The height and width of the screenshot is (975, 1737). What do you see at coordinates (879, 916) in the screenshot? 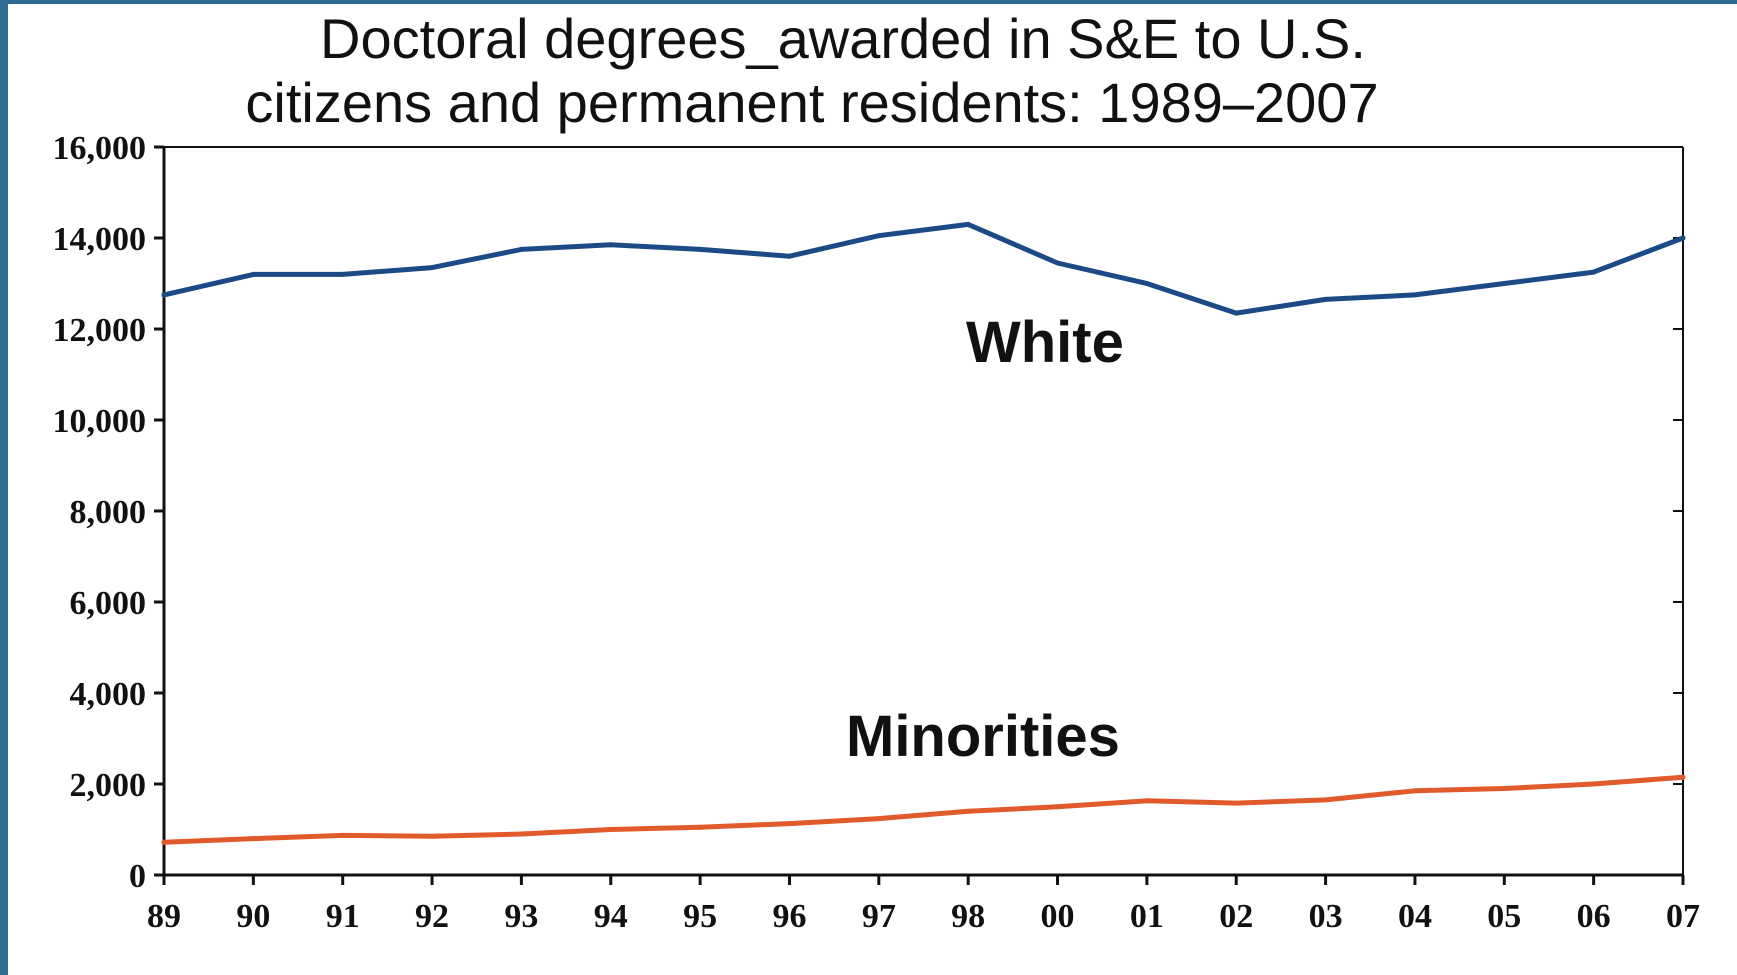
I see `x-tick-label: 97` at bounding box center [879, 916].